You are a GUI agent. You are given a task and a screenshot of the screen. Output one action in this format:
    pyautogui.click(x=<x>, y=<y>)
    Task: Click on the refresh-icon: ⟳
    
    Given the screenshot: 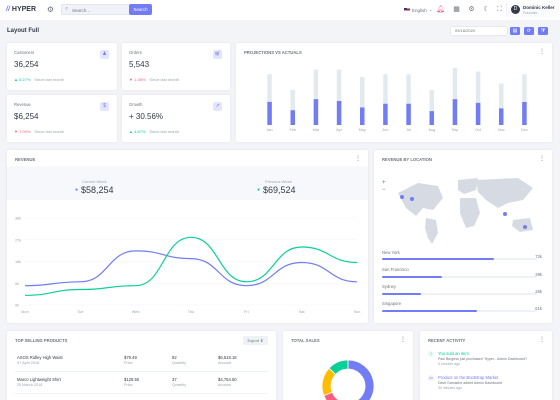 What is the action you would take?
    pyautogui.click(x=529, y=31)
    